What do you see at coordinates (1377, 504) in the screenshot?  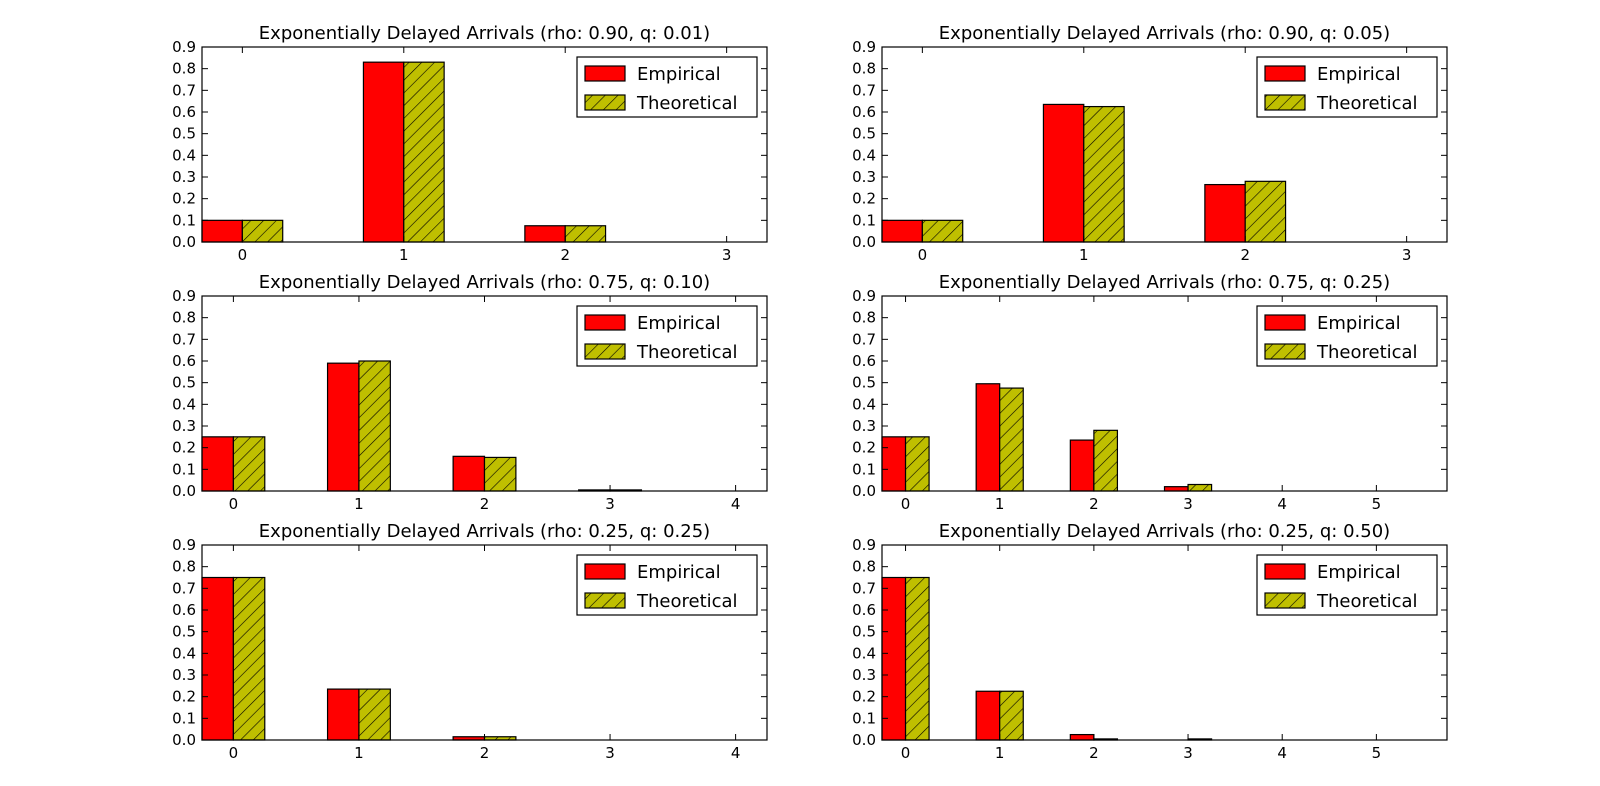 I see `x-tick-label: 5` at bounding box center [1377, 504].